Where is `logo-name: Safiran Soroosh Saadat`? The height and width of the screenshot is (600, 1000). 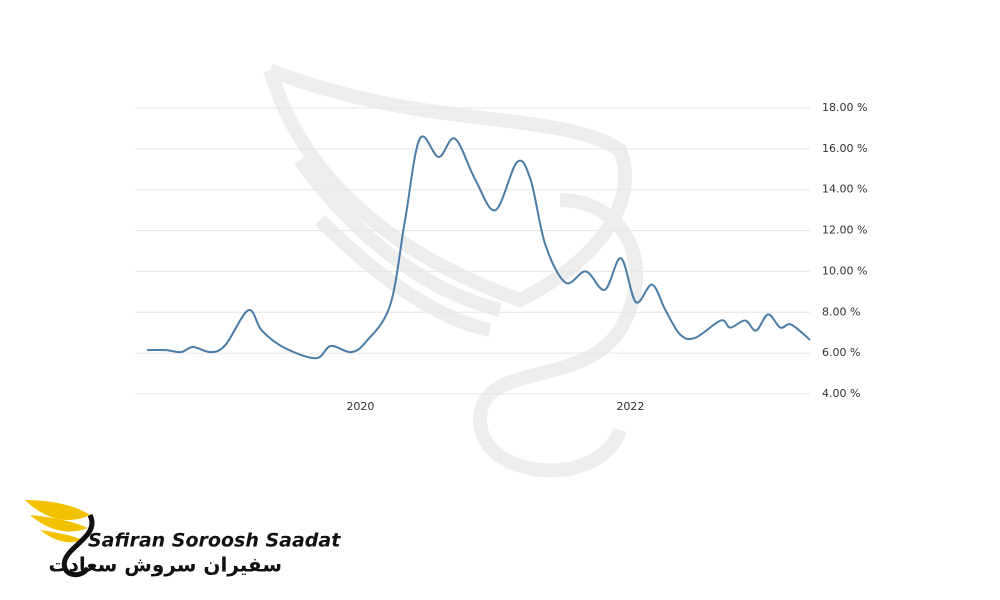 logo-name: Safiran Soroosh Saadat is located at coordinates (214, 541).